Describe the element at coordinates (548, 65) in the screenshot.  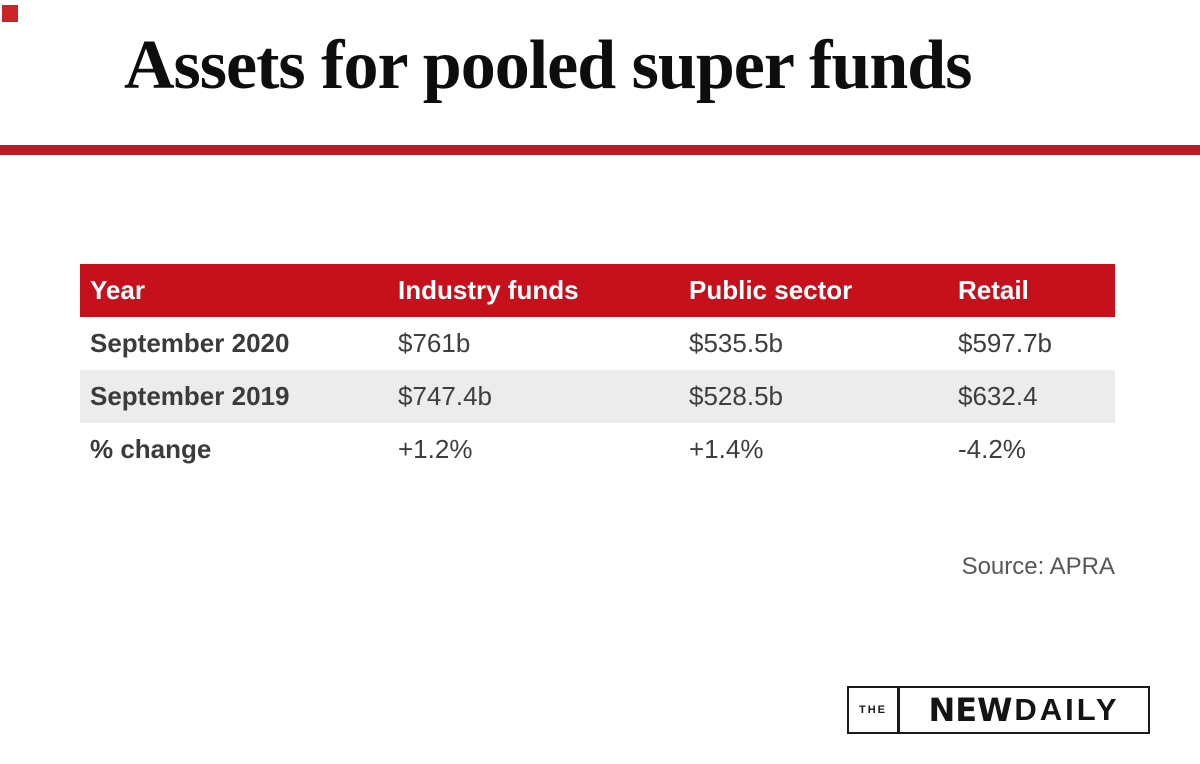
I see `page-title: Assets for pooled super funds` at that location.